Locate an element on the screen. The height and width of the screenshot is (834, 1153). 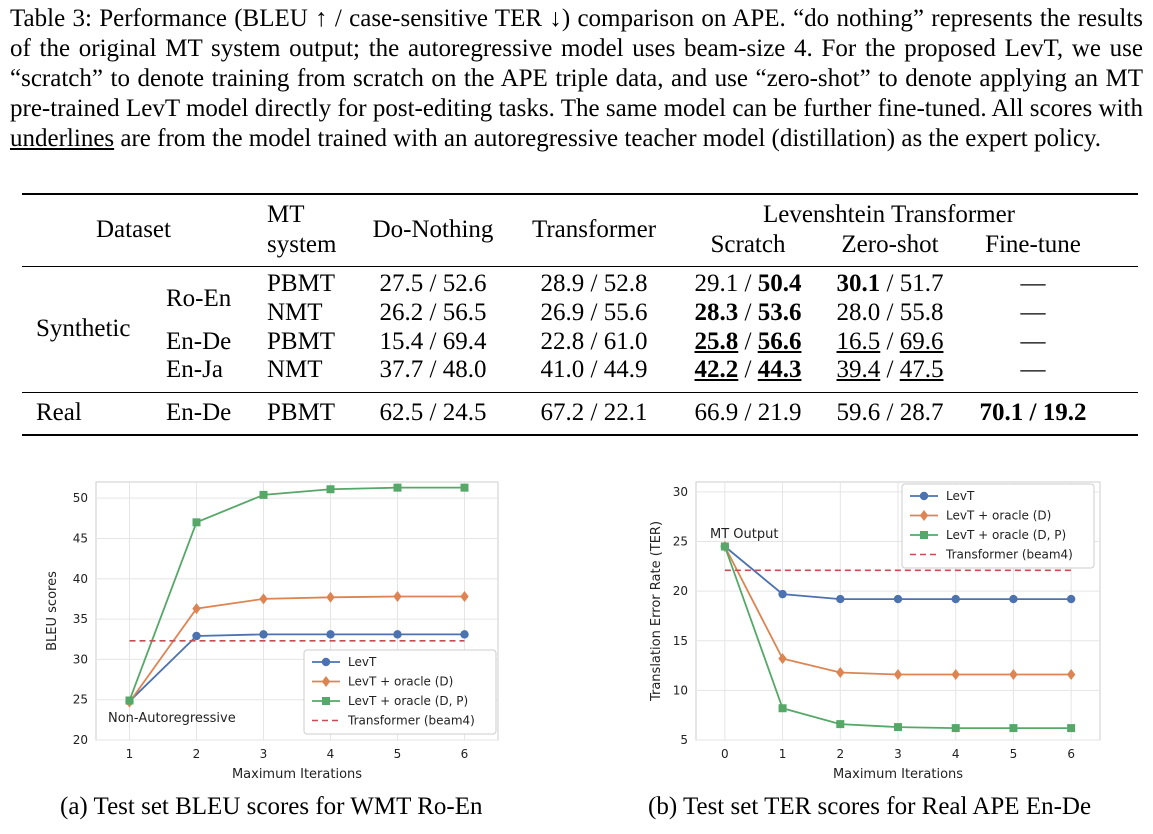
zero-shot-ter: 47.5 is located at coordinates (921, 369).